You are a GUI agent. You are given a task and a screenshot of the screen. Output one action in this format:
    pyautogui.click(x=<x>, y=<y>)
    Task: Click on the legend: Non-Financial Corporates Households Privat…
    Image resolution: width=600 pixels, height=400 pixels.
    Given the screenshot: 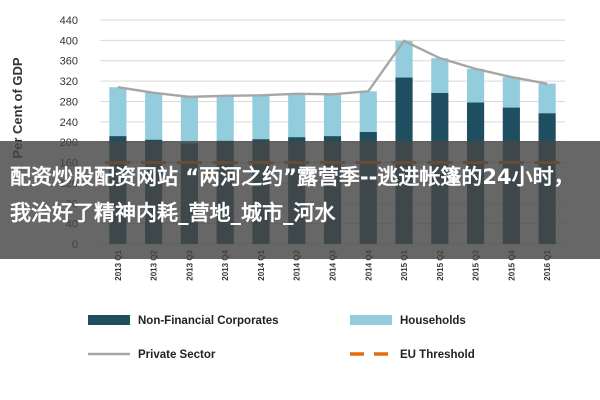 What is the action you would take?
    pyautogui.click(x=281, y=338)
    